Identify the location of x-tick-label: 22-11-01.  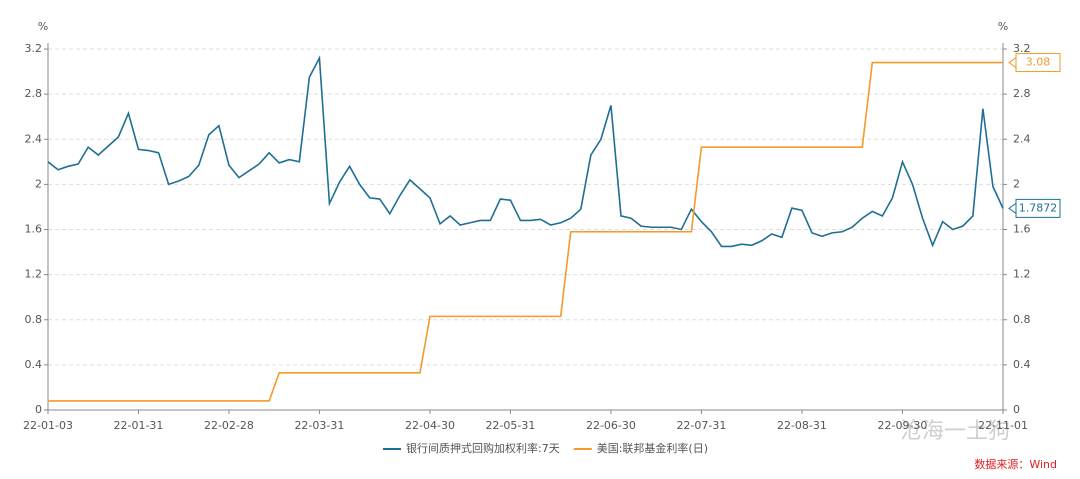
(1003, 425).